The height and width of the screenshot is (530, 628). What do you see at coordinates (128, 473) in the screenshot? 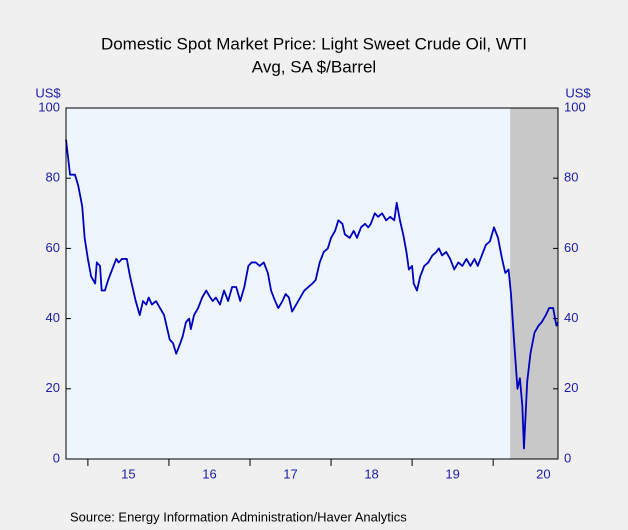
I see `x-tick-label: 15` at bounding box center [128, 473].